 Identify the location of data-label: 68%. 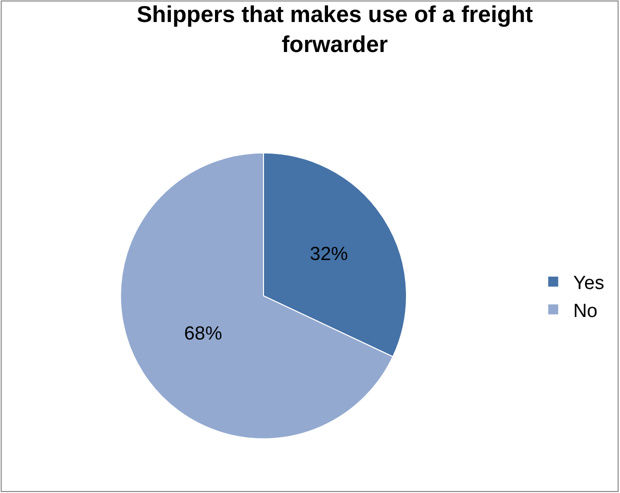
(203, 334).